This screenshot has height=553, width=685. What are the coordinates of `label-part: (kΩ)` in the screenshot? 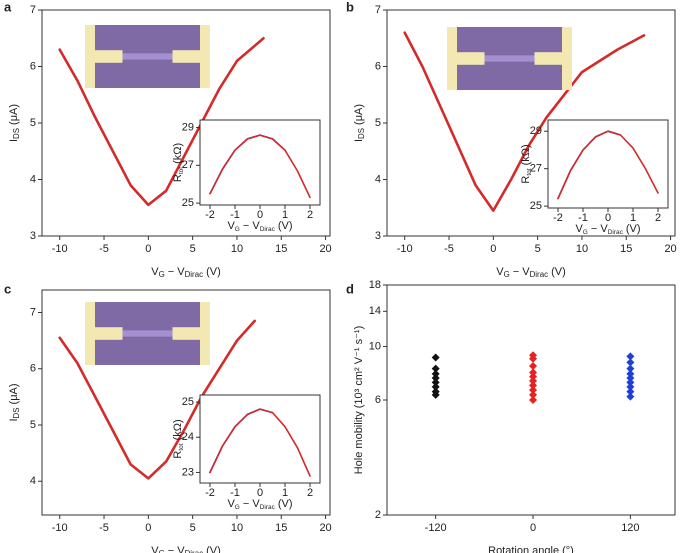 It's located at (178, 431).